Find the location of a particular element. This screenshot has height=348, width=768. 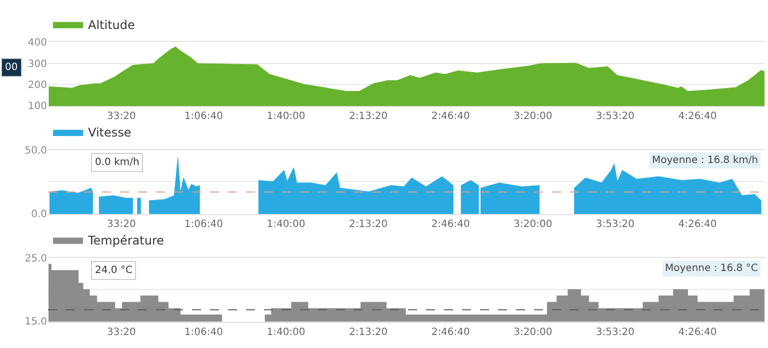

y-tick-label: 400 is located at coordinates (37, 43).